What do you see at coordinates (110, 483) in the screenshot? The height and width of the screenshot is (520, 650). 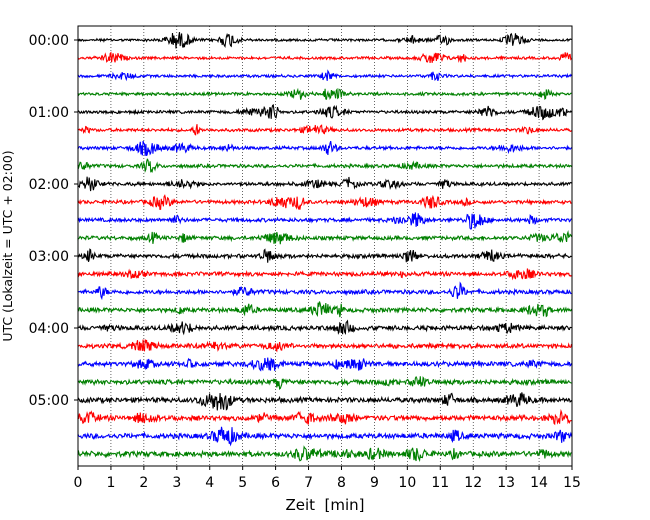 I see `x-tick-label-1: 1` at bounding box center [110, 483].